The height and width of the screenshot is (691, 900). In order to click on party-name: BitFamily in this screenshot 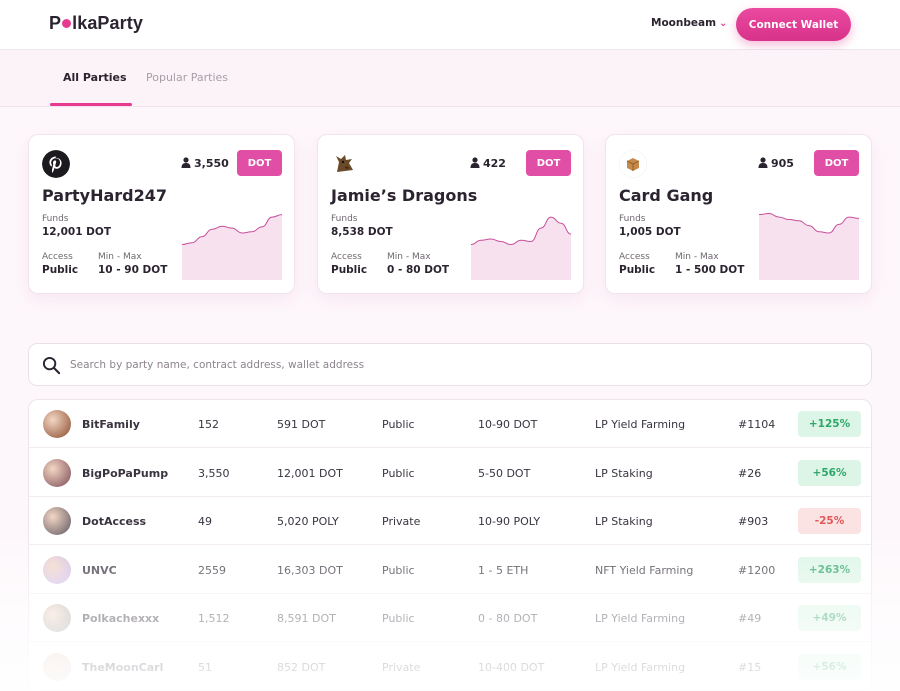, I will do `click(111, 424)`.